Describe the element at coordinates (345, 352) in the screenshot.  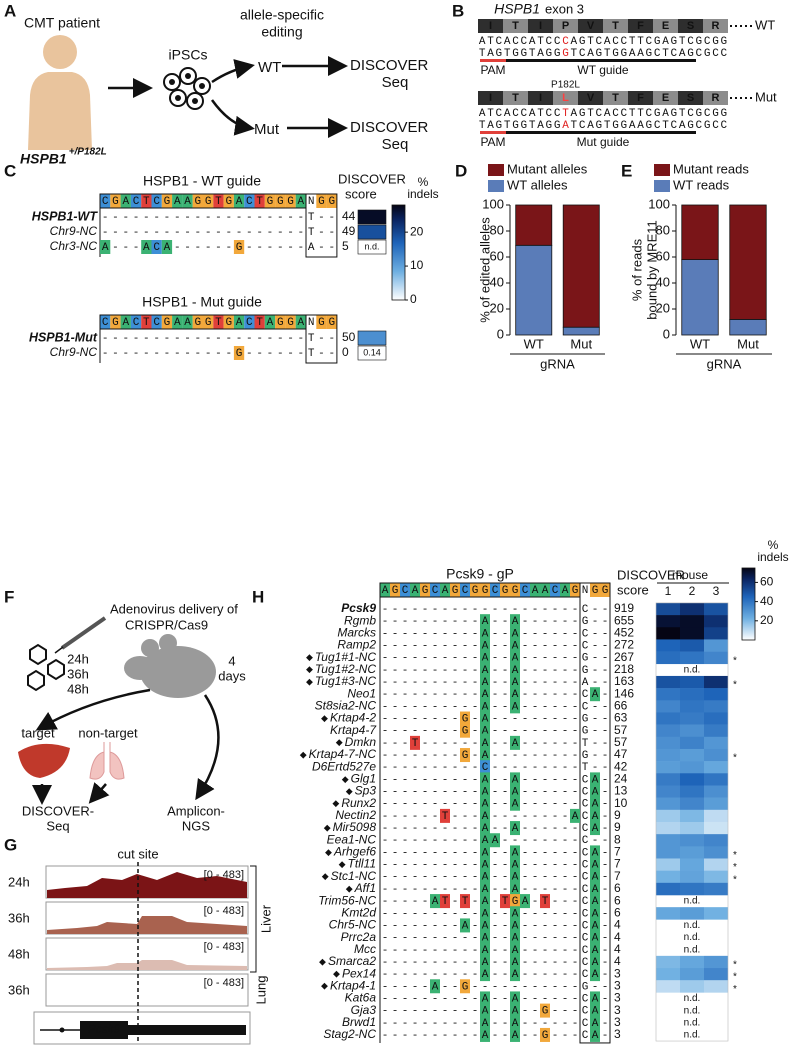
I see `score: 0` at that location.